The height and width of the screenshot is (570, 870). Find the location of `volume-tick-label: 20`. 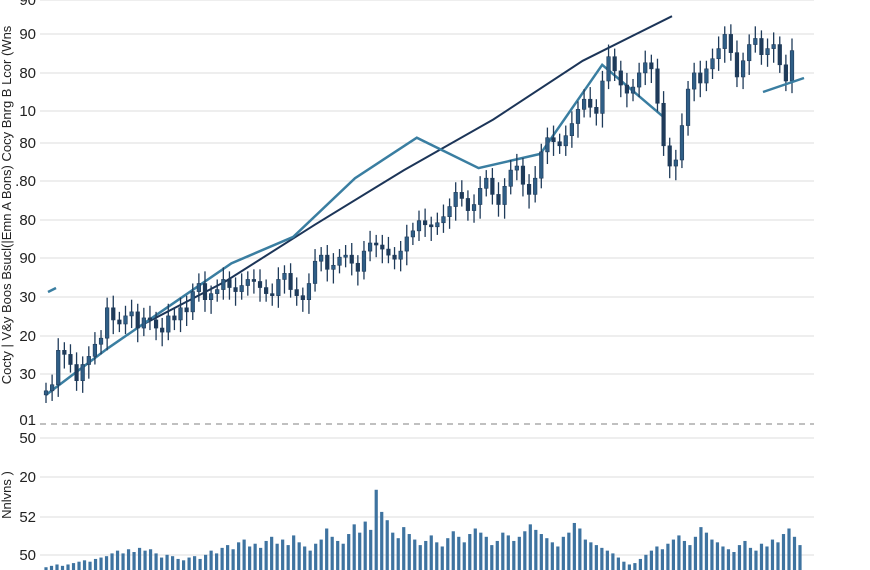

volume-tick-label: 20 is located at coordinates (27, 477).